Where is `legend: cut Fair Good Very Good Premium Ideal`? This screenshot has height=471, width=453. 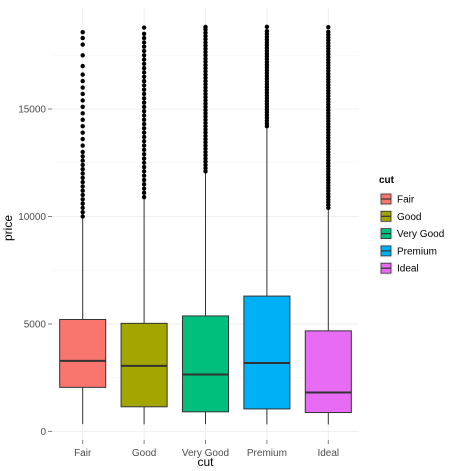
legend: cut Fair Good Very Good Premium Ideal is located at coordinates (411, 225).